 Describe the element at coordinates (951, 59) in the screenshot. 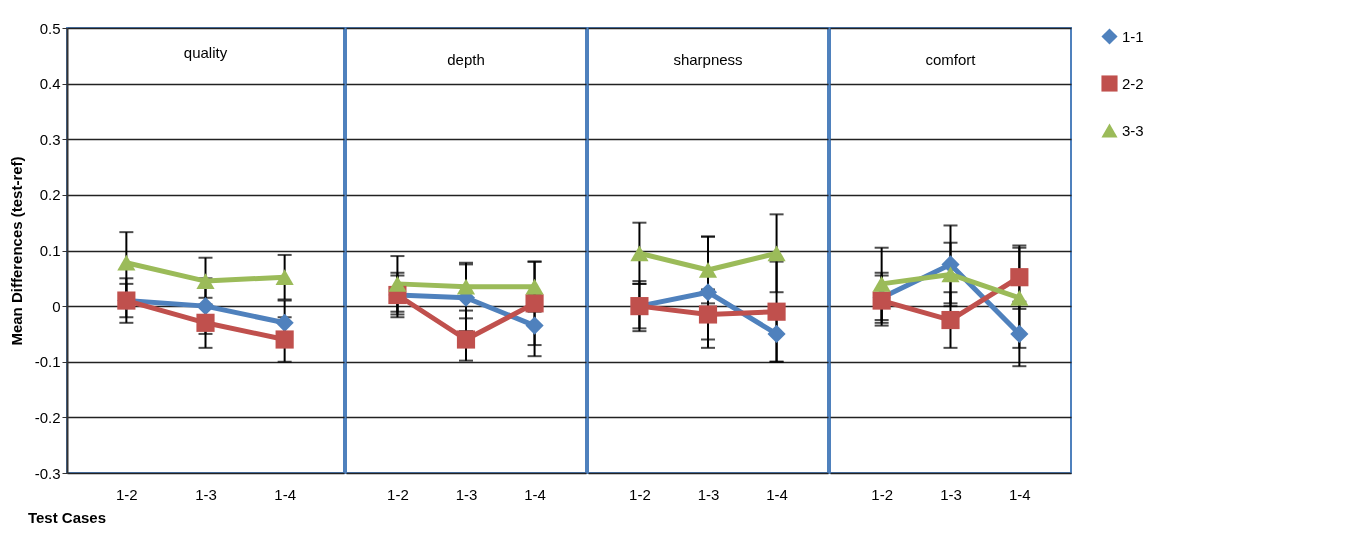

I see `text: comfort` at that location.